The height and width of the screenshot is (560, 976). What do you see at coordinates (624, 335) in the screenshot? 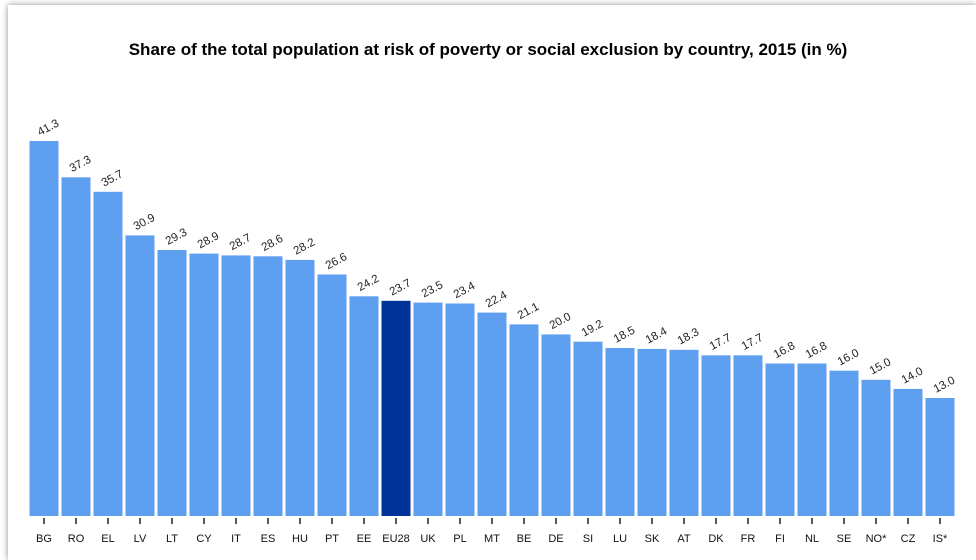
I see `data-label: 18.5` at bounding box center [624, 335].